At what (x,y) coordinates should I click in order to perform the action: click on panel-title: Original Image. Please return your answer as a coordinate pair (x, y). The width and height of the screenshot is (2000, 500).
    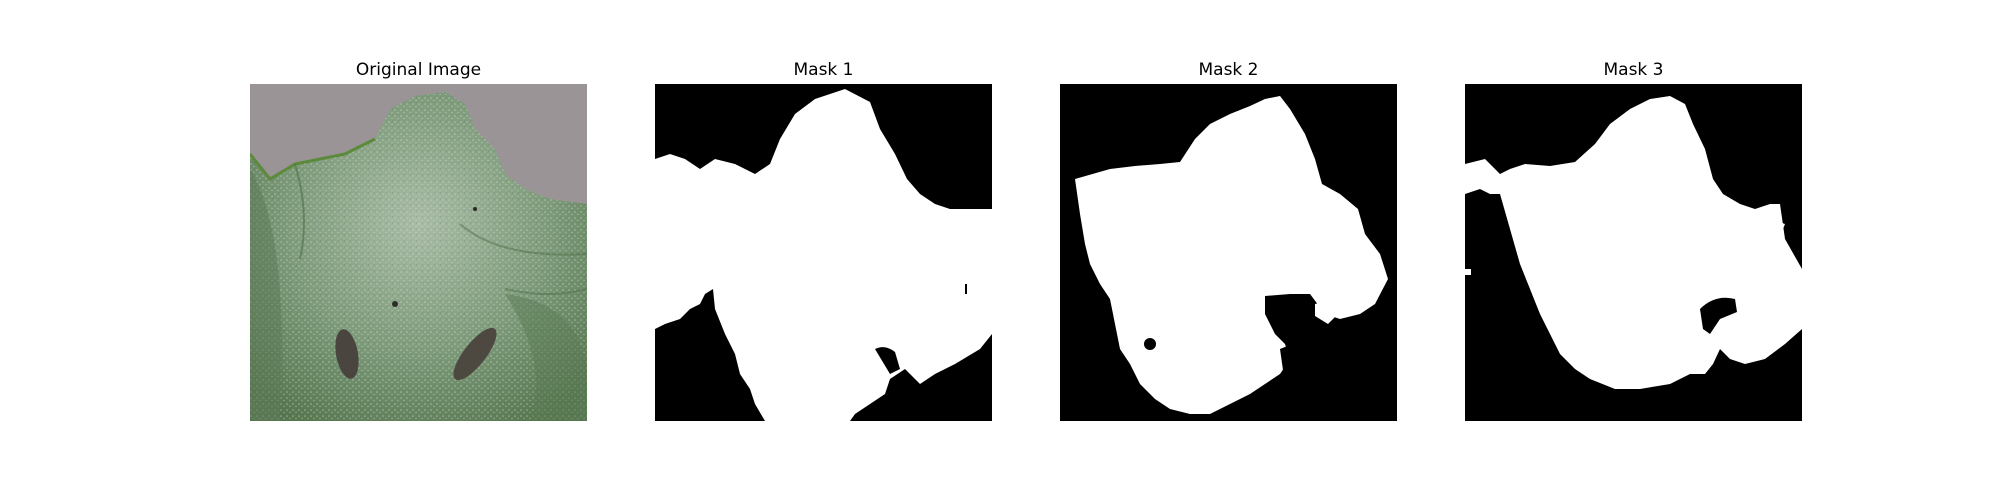
    Looking at the image, I should click on (418, 70).